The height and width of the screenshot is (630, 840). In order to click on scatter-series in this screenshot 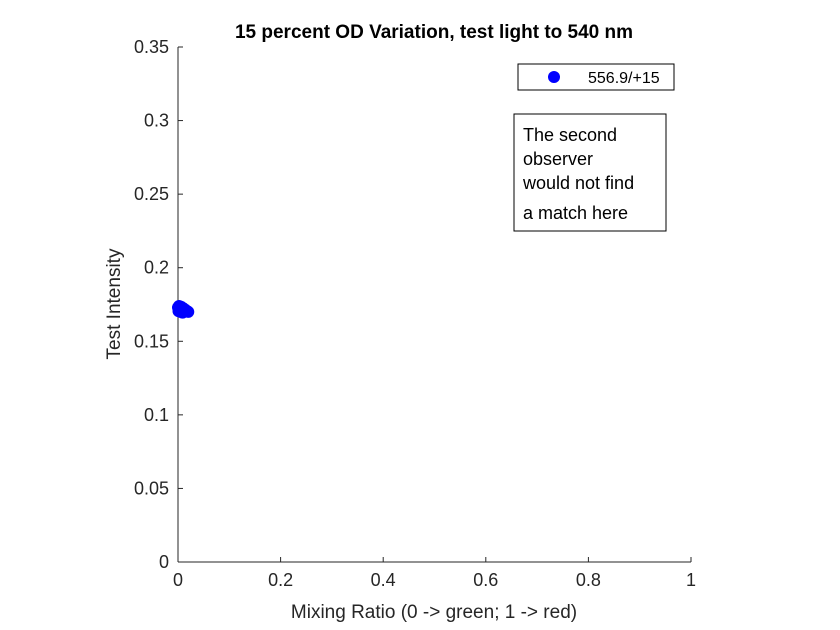, I will do `click(183, 309)`.